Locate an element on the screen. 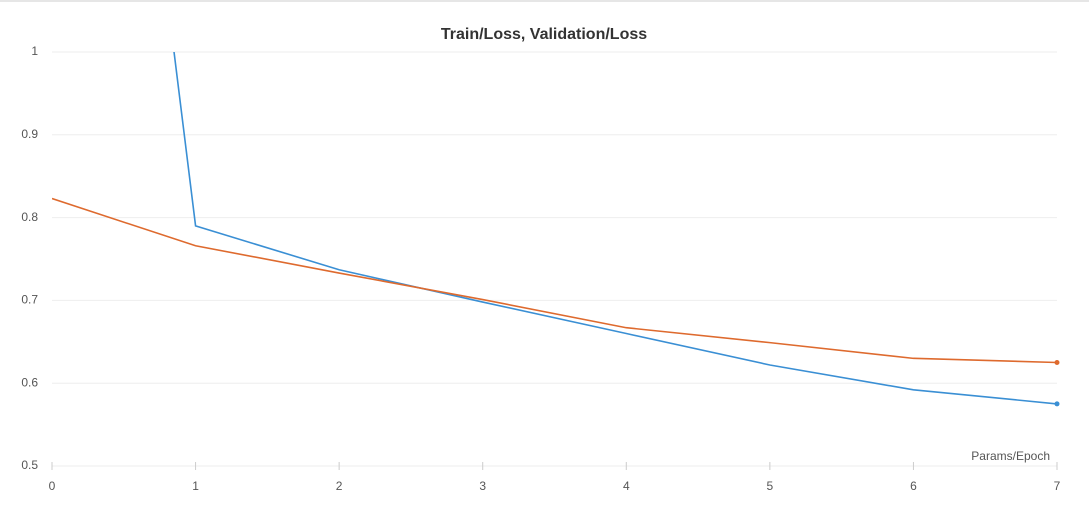 The height and width of the screenshot is (520, 1089). y-tick-label: 0.9 is located at coordinates (29, 134).